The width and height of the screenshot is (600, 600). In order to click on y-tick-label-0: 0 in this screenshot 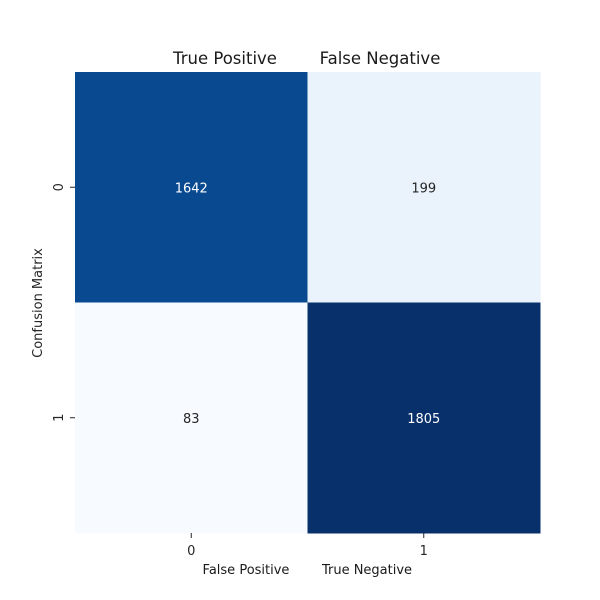, I will do `click(59, 187)`.